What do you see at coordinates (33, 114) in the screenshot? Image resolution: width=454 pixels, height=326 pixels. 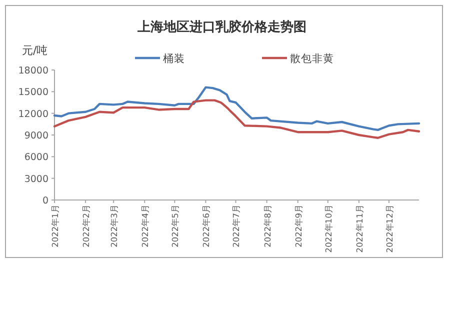 I see `y-tick-label: 12000` at bounding box center [33, 114].